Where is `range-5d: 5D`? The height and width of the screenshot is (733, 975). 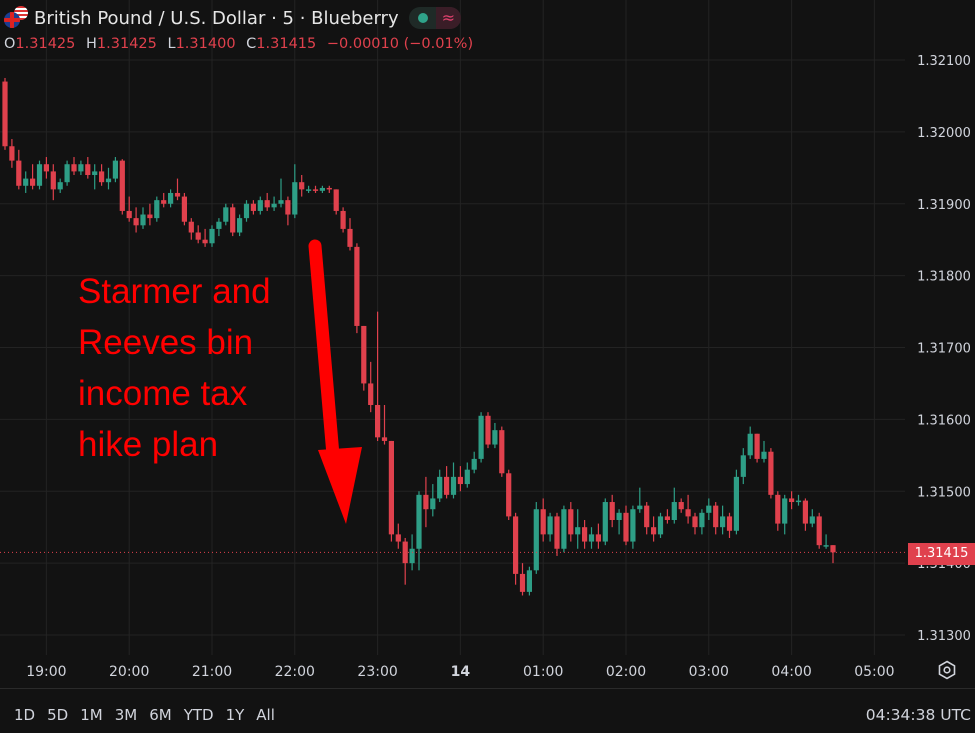
range-5d: 5D is located at coordinates (58, 715).